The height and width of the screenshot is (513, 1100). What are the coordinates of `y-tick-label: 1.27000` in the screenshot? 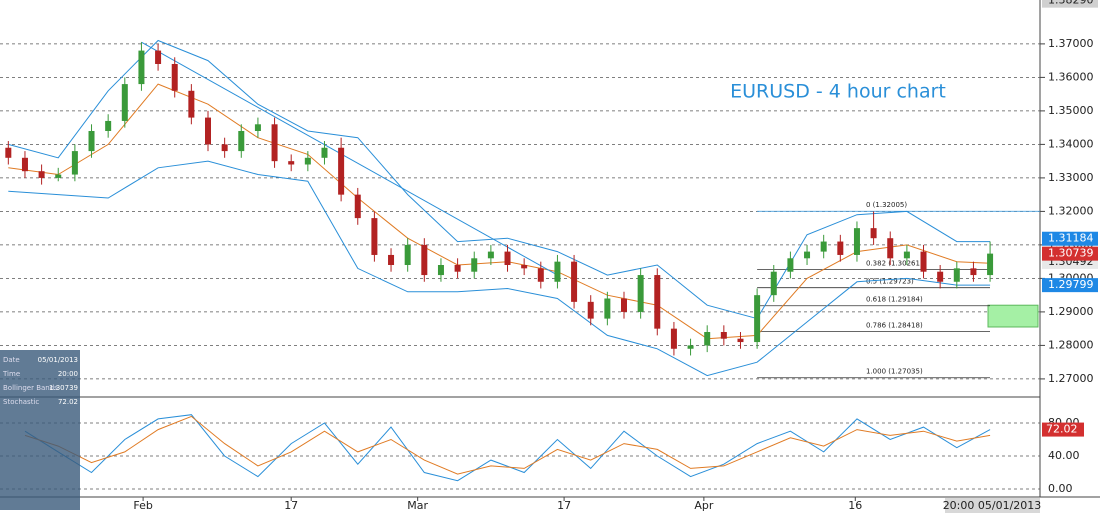 It's located at (1071, 378).